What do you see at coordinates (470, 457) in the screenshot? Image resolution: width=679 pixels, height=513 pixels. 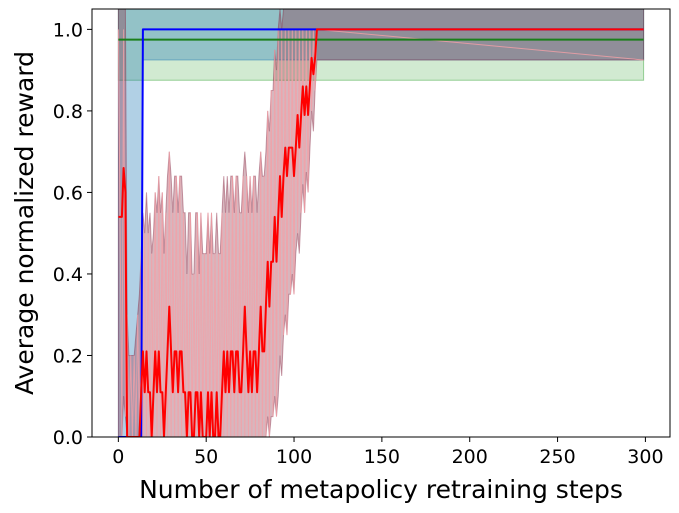 I see `x-tick-label: 200` at bounding box center [470, 457].